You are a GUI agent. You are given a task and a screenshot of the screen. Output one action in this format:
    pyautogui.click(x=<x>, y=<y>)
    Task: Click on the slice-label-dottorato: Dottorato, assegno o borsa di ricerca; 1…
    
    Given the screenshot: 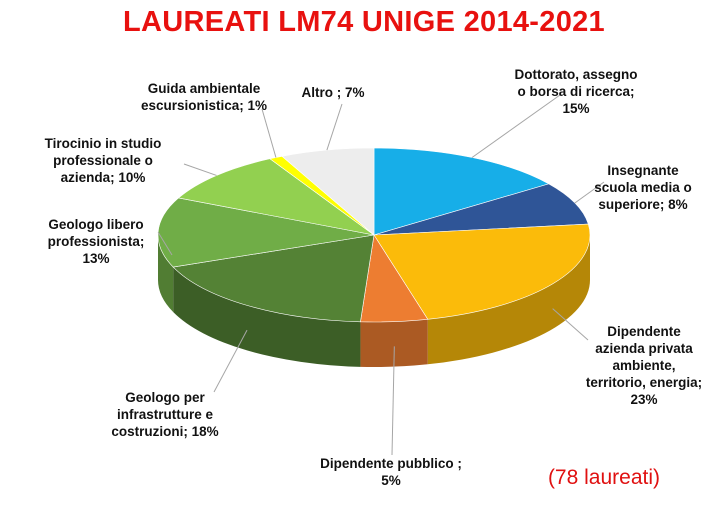 What is the action you would take?
    pyautogui.click(x=576, y=91)
    